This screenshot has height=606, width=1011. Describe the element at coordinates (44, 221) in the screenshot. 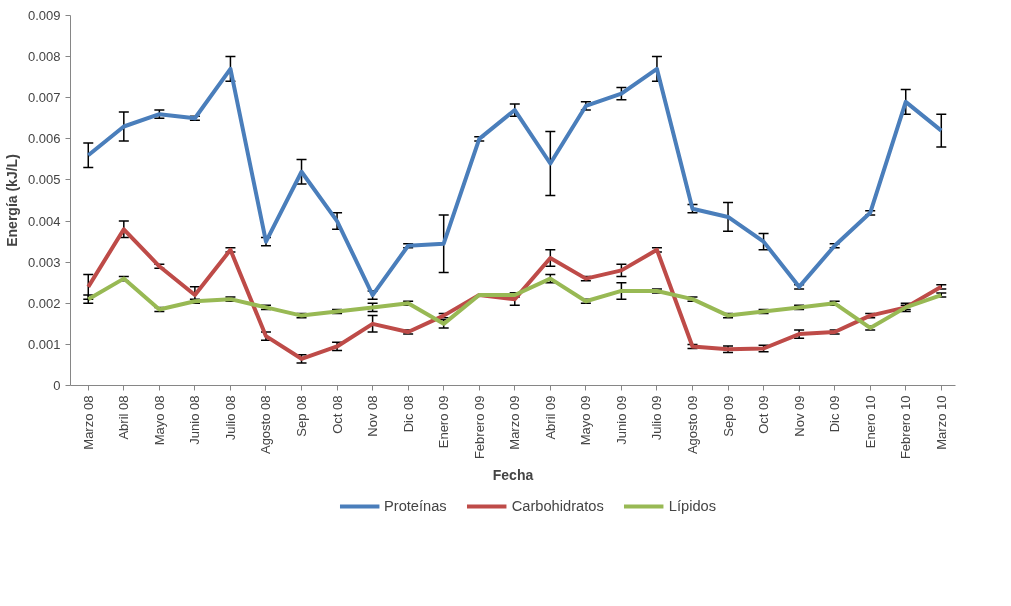

I see `y-tick-label: 0.004` at that location.